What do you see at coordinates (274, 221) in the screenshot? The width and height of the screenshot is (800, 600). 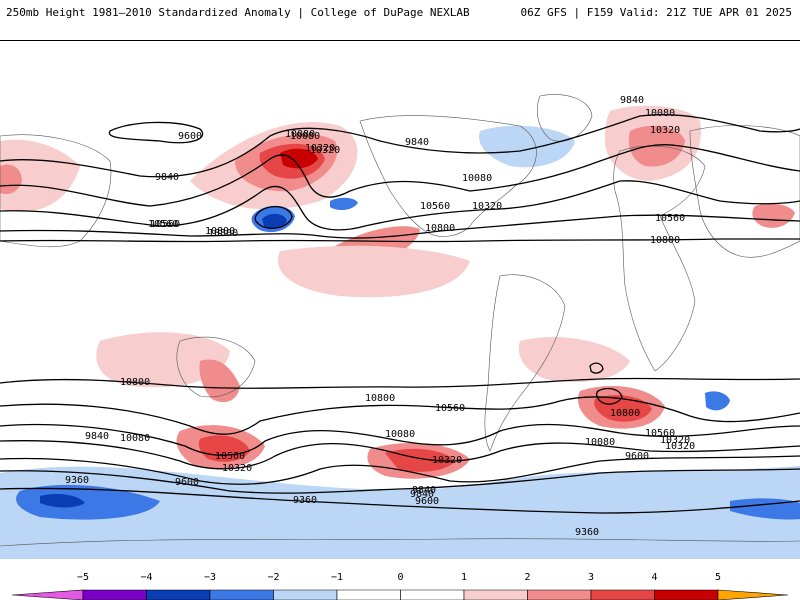 I see `anomaly-region-neg3-pac-low` at bounding box center [274, 221].